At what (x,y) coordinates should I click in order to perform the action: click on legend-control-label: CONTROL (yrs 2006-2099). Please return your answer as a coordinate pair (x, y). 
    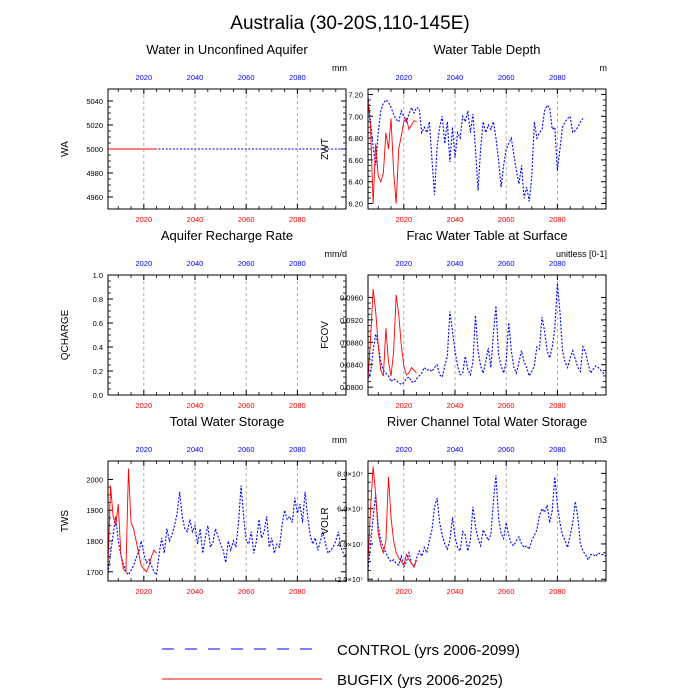
    Looking at the image, I should click on (428, 650).